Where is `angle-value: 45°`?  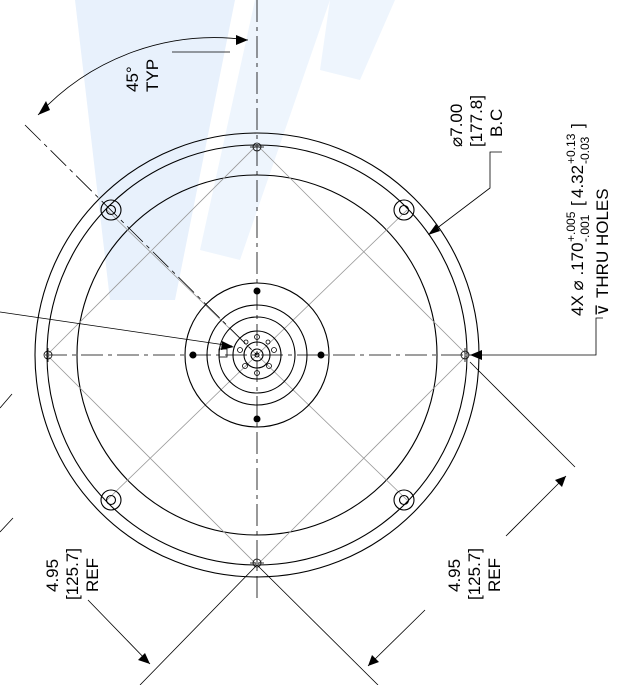 angle-value: 45° is located at coordinates (132, 79).